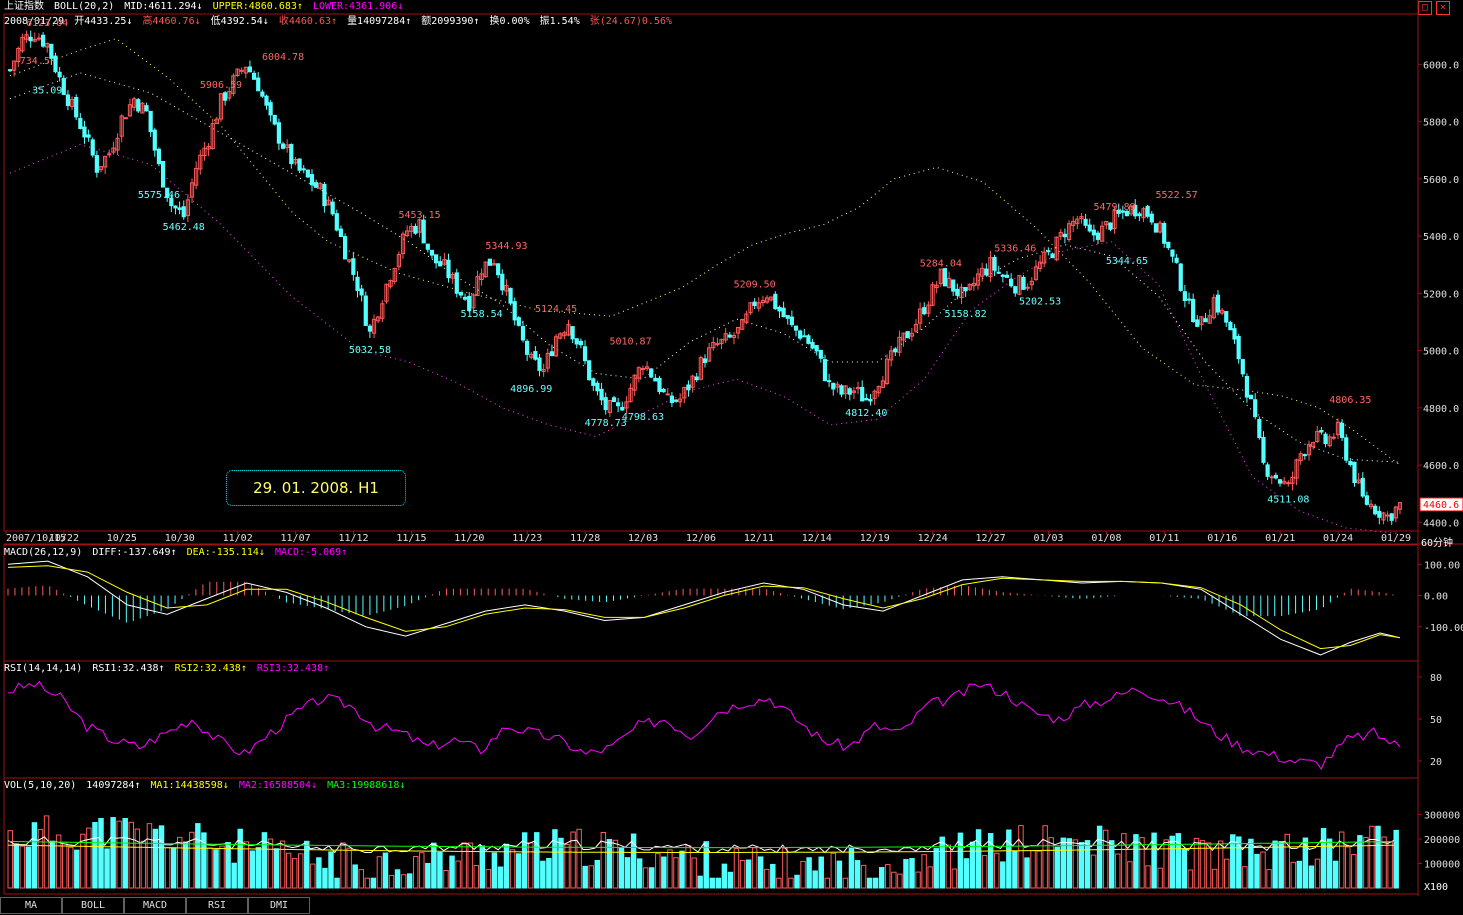 This screenshot has height=915, width=1463. Describe the element at coordinates (1443, 8) in the screenshot. I see `window-close-button: ×` at that location.